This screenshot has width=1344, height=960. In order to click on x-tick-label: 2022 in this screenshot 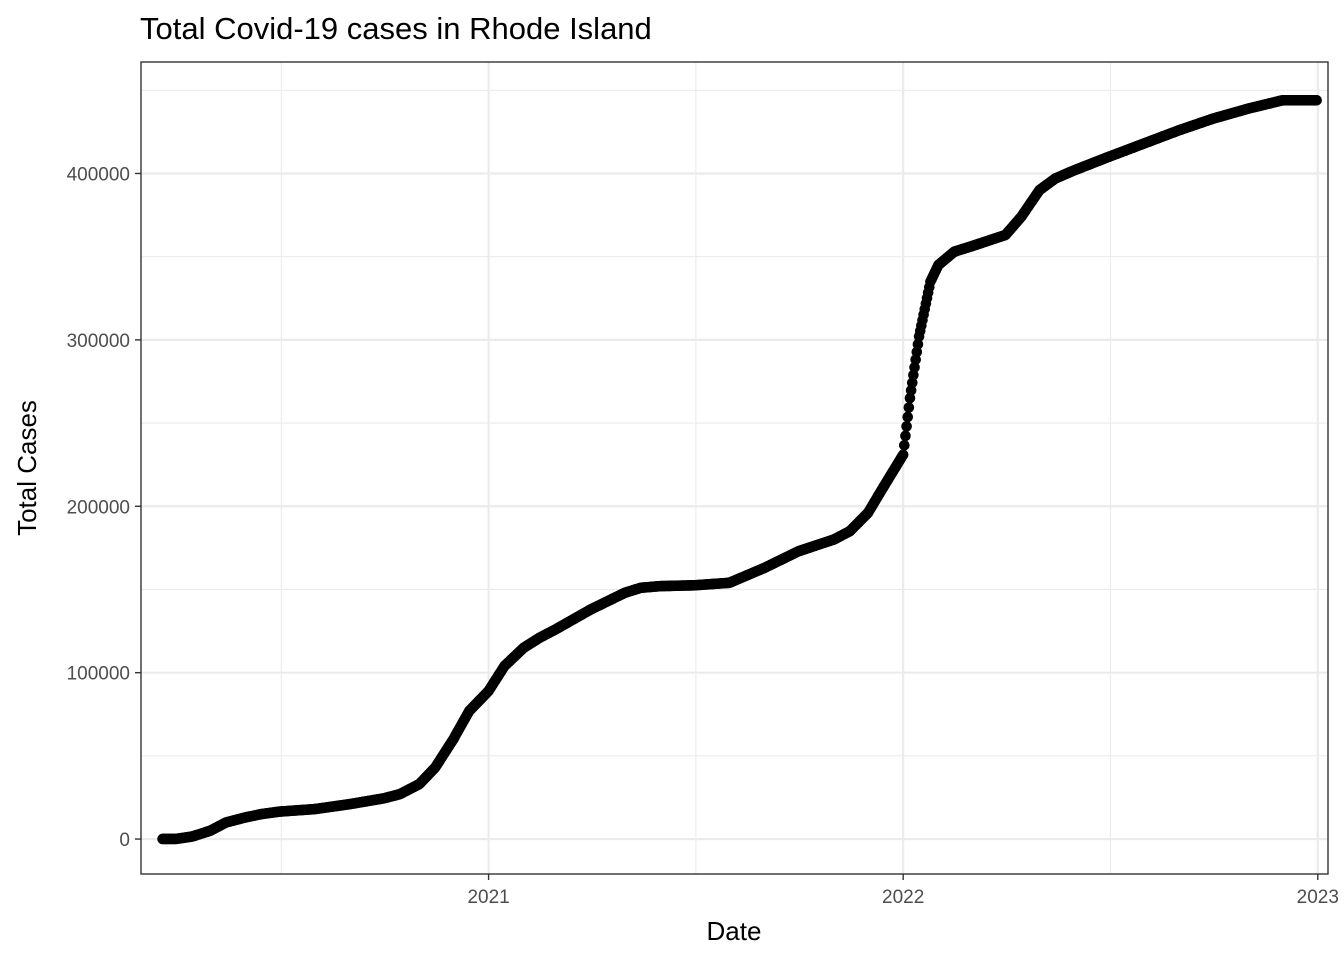, I will do `click(903, 897)`.